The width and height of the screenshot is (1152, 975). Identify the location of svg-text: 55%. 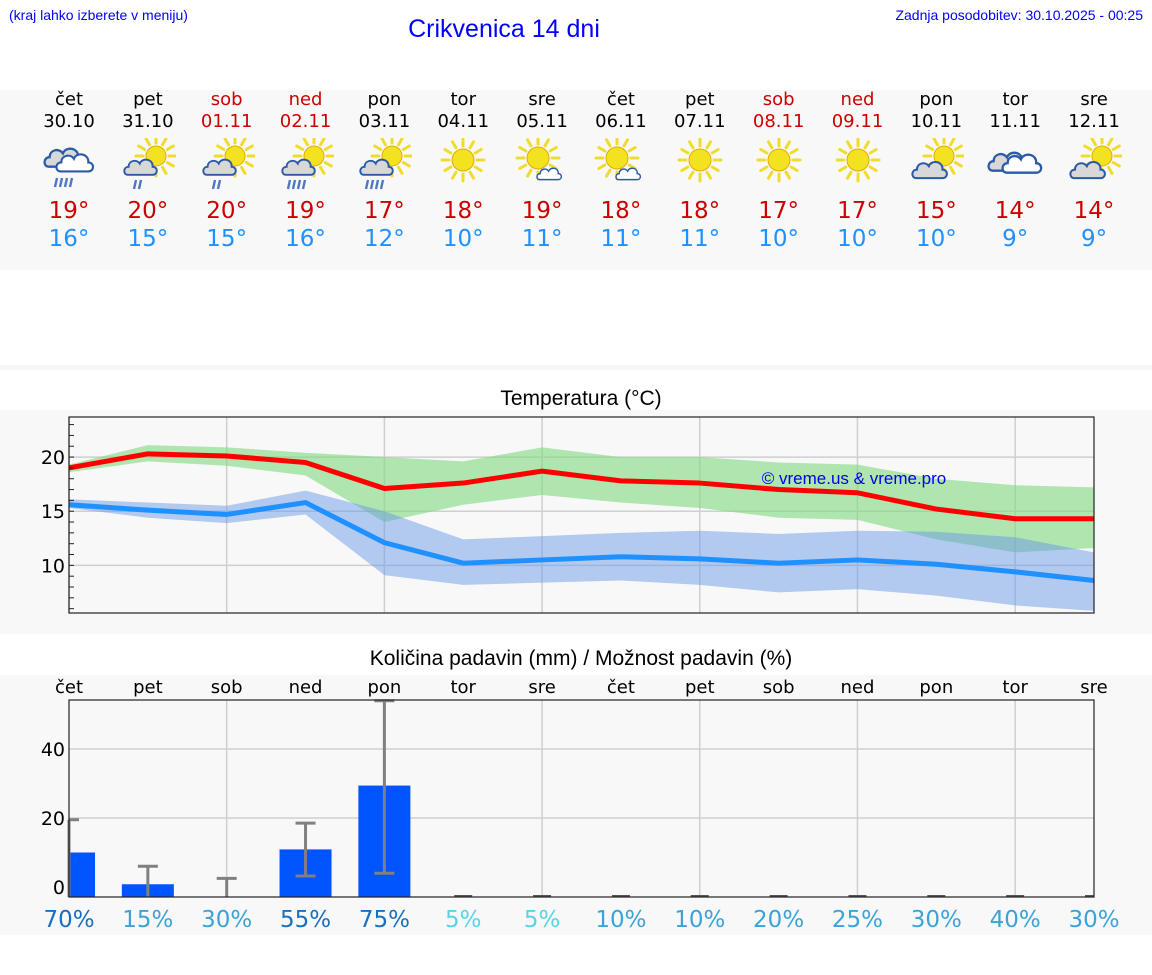
(305, 920).